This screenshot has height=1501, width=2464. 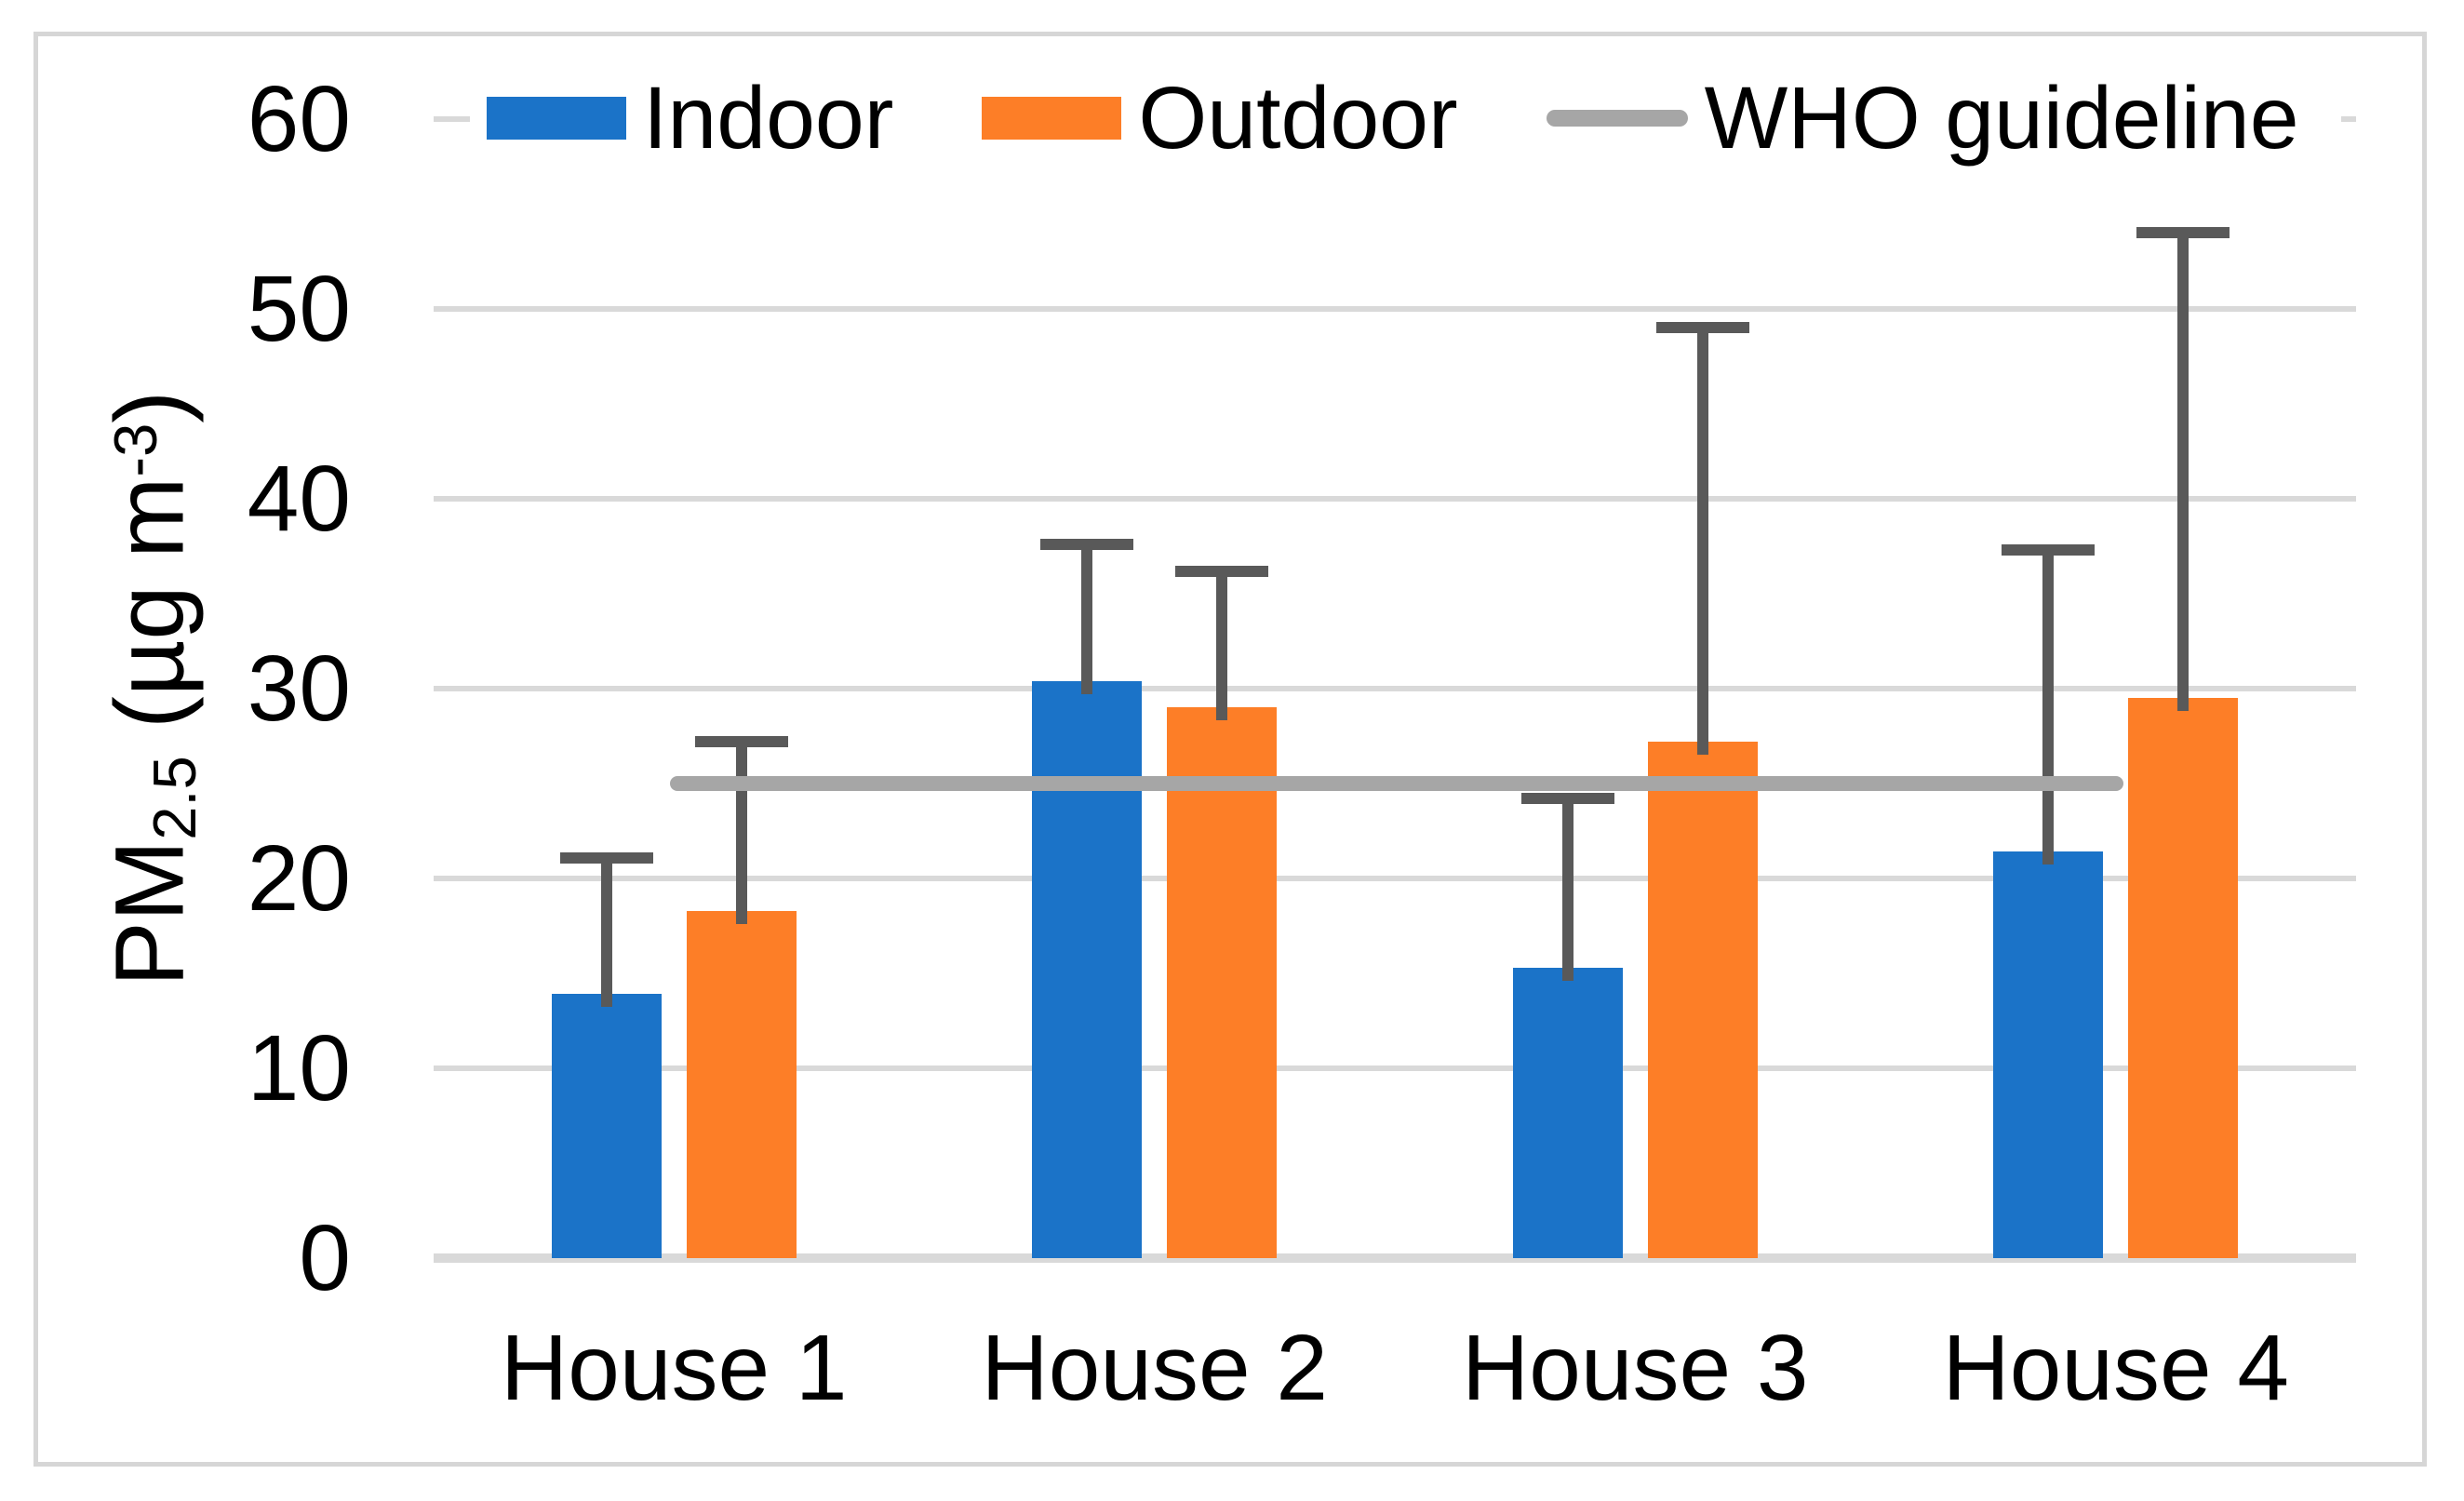 I want to click on legend-item-outdoor: Outdoor, so click(x=1220, y=119).